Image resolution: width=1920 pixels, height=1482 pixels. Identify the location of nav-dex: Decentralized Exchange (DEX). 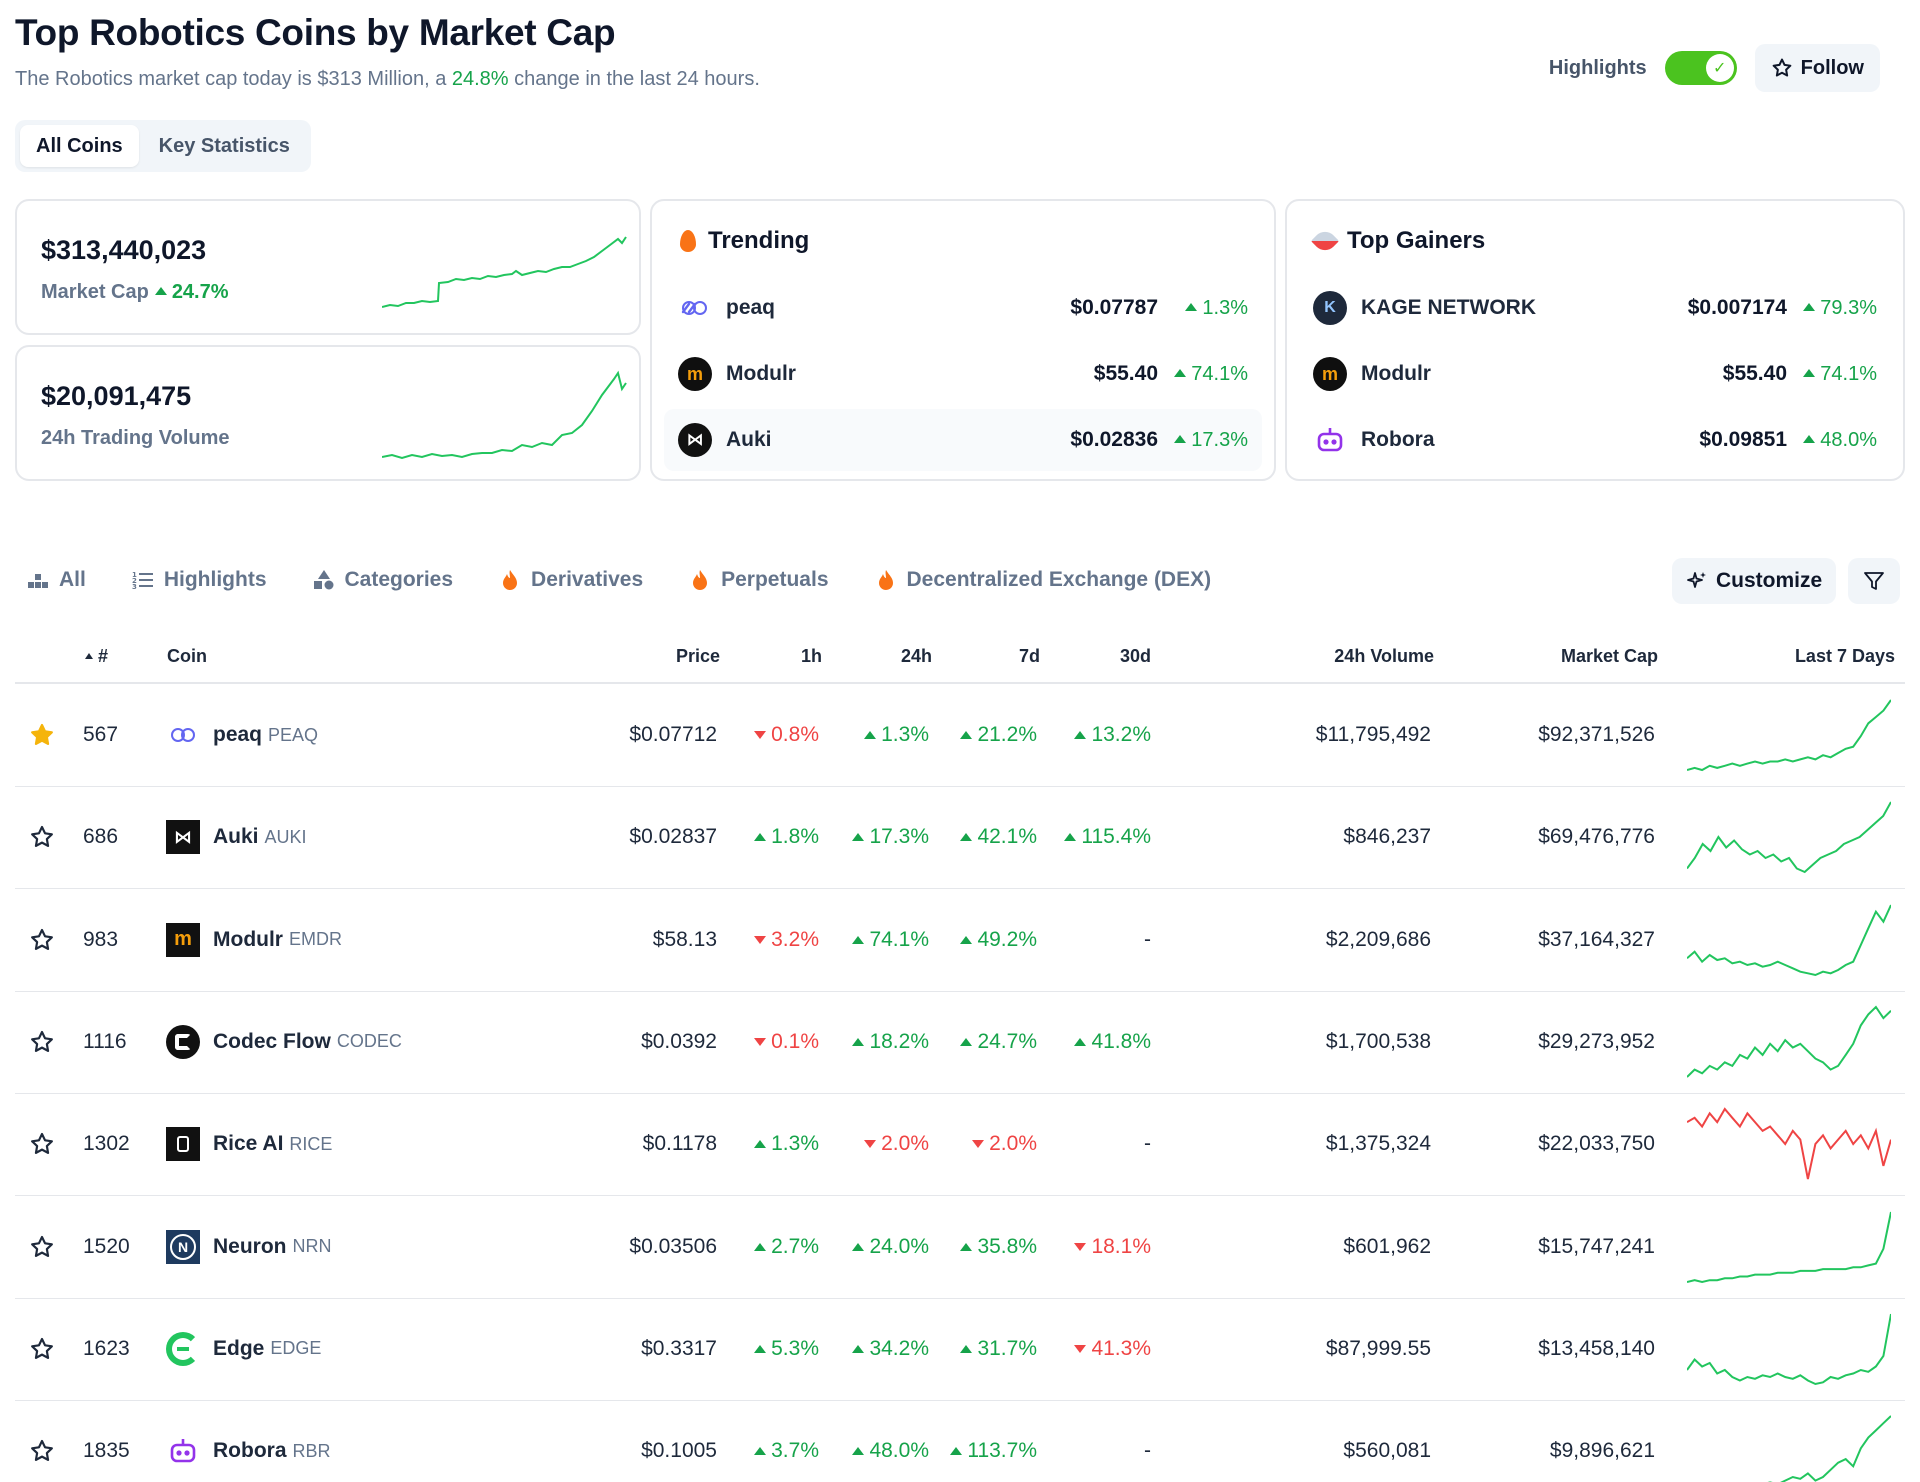
(1043, 580).